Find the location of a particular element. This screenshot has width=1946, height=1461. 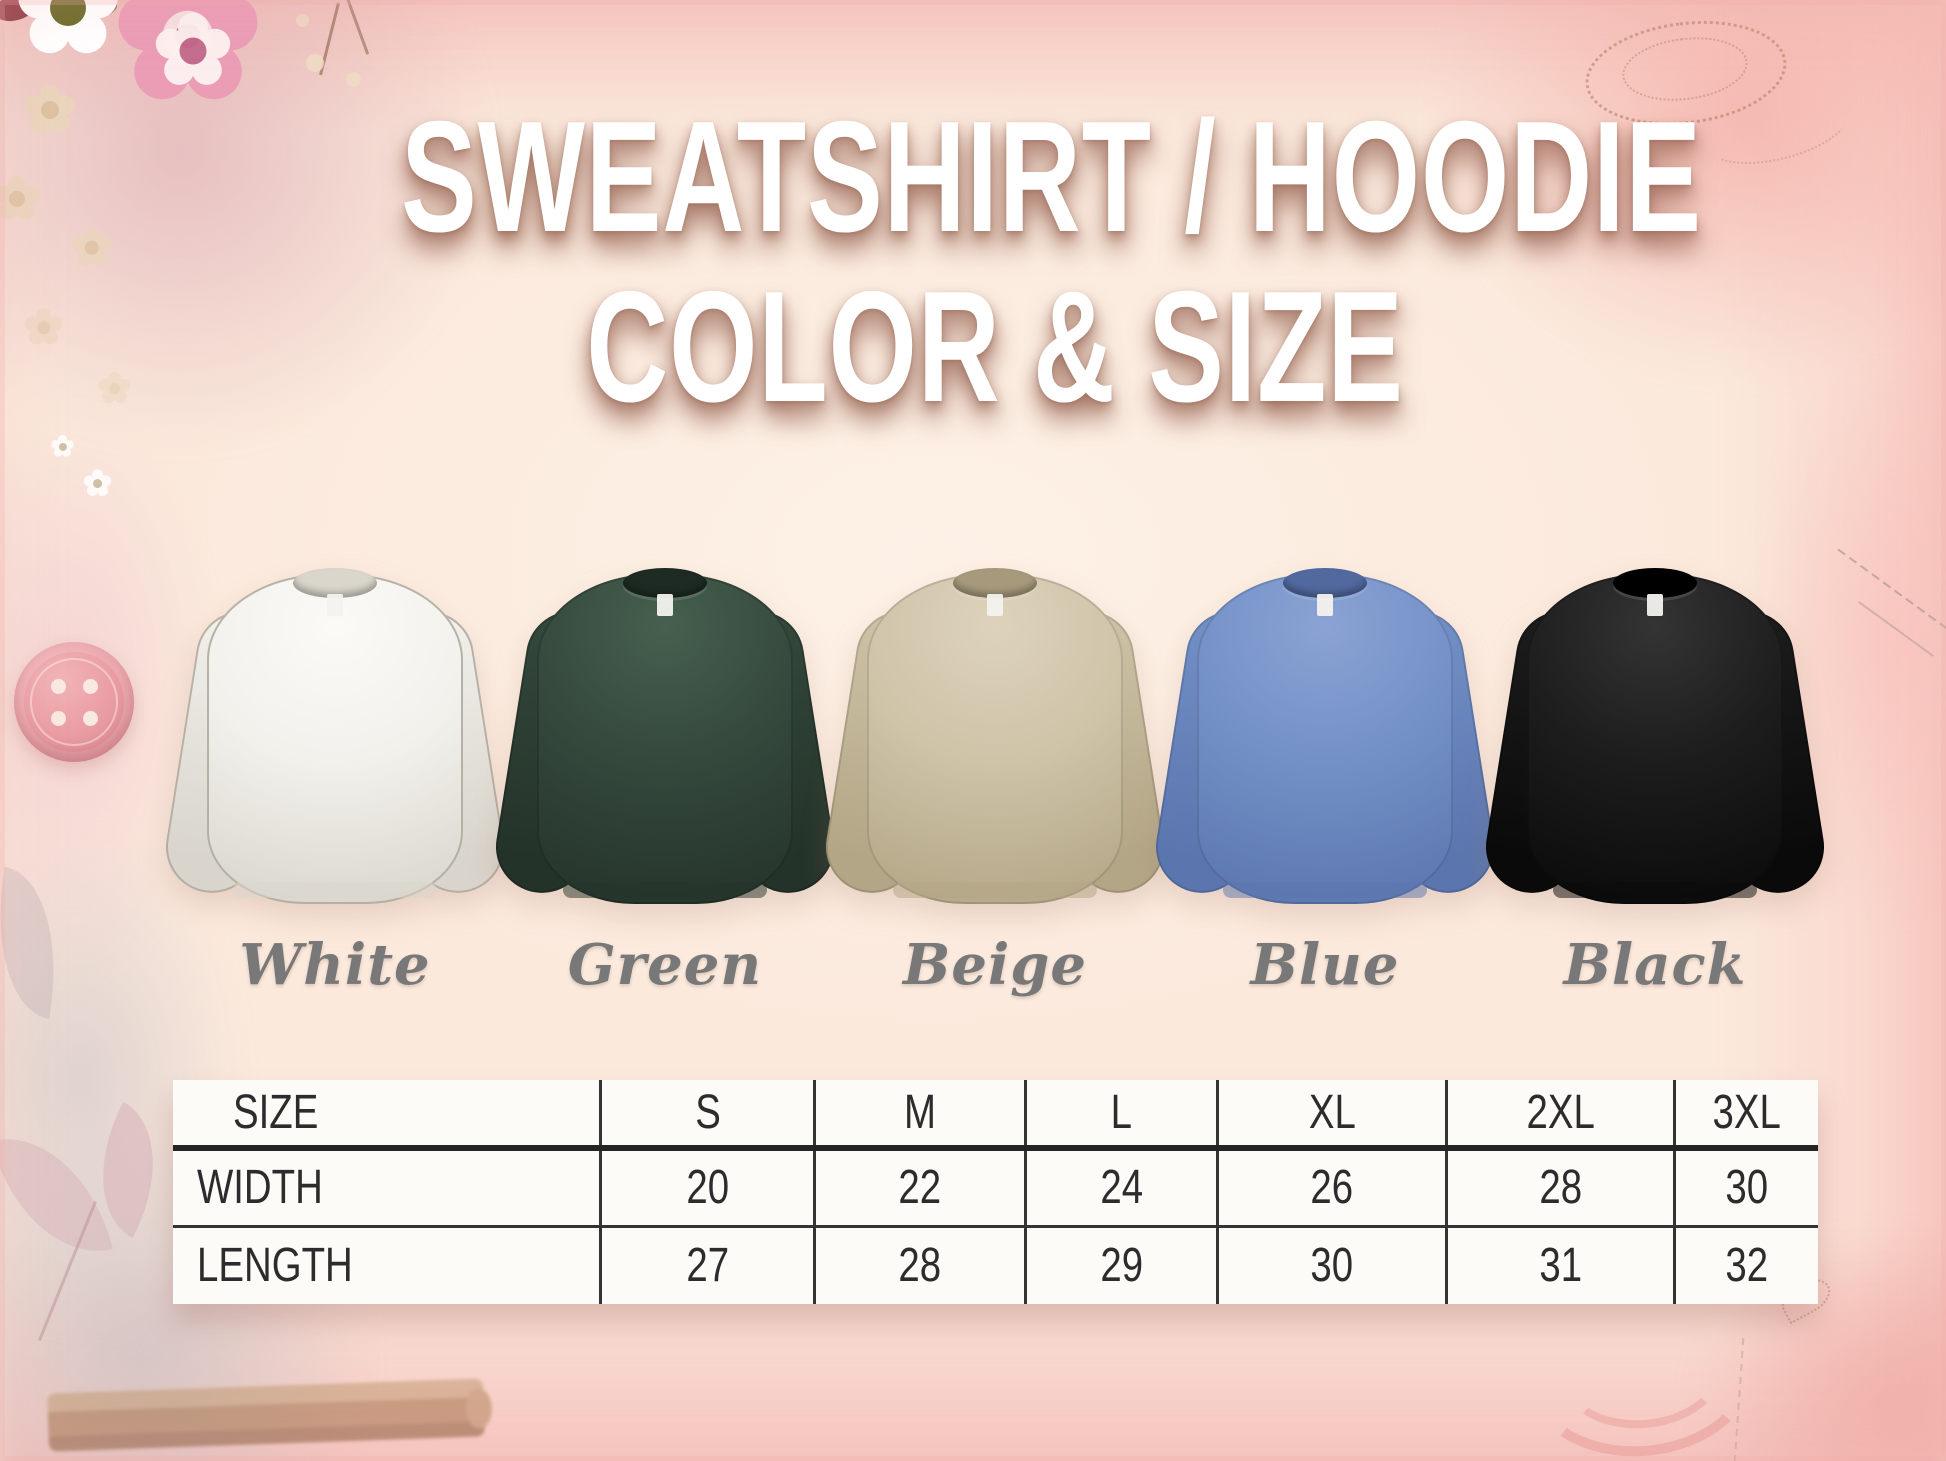

cell-text: 27 is located at coordinates (707, 1266).